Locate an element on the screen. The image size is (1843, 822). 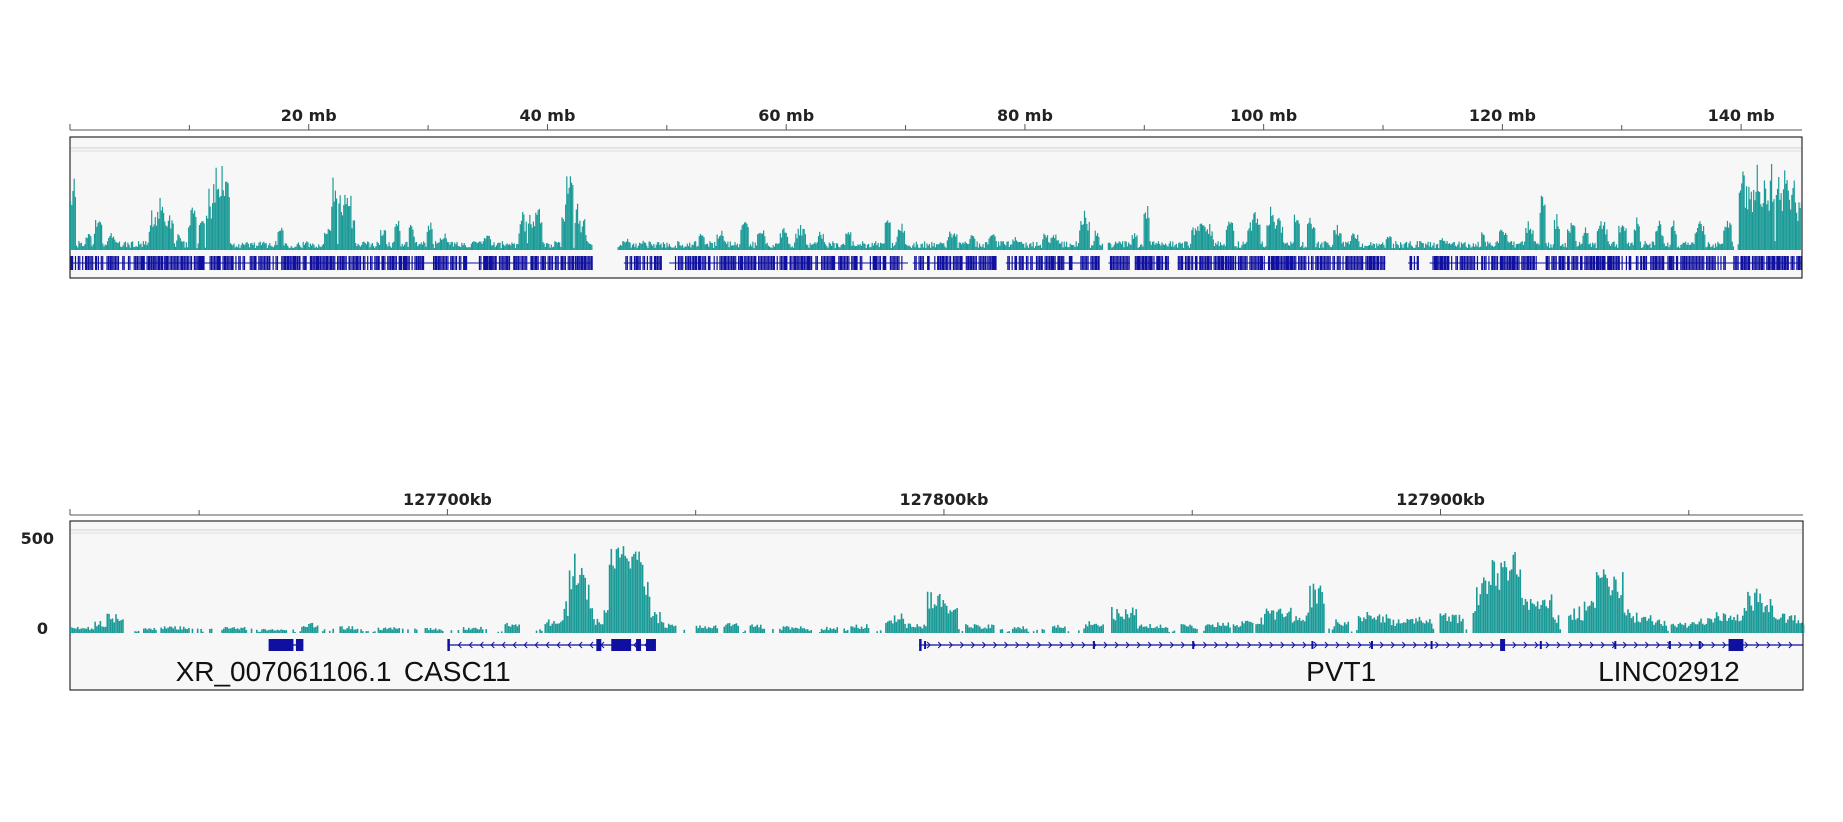
overview-gene-mark is located at coordinates (995, 263).